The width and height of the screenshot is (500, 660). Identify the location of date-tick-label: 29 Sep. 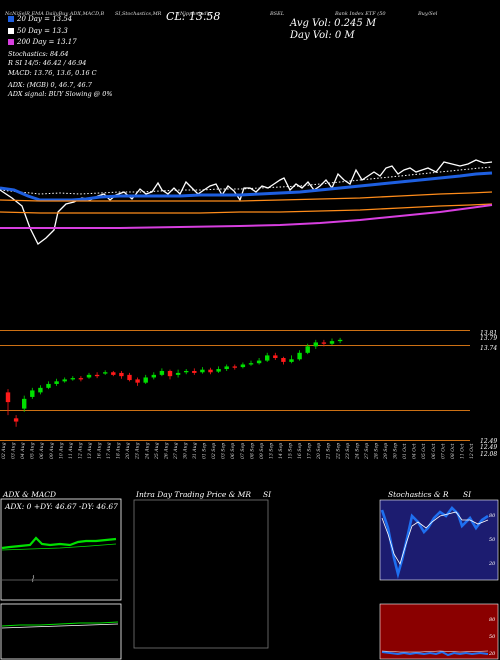
(386, 451).